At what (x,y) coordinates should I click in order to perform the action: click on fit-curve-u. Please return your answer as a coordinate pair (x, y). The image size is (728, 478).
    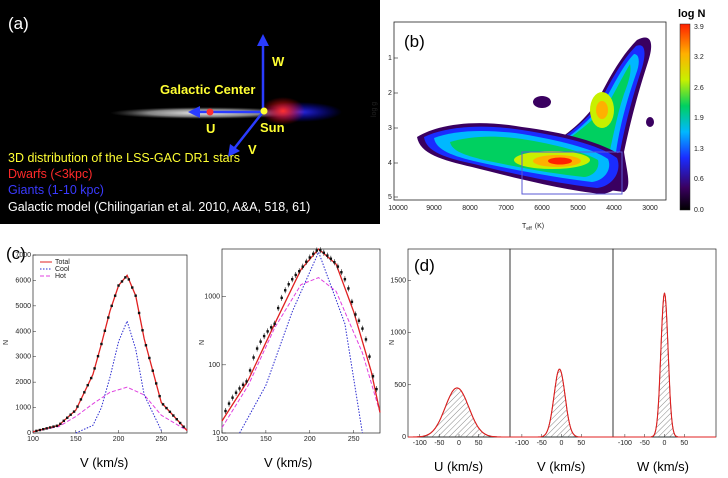
    Looking at the image, I should click on (459, 412).